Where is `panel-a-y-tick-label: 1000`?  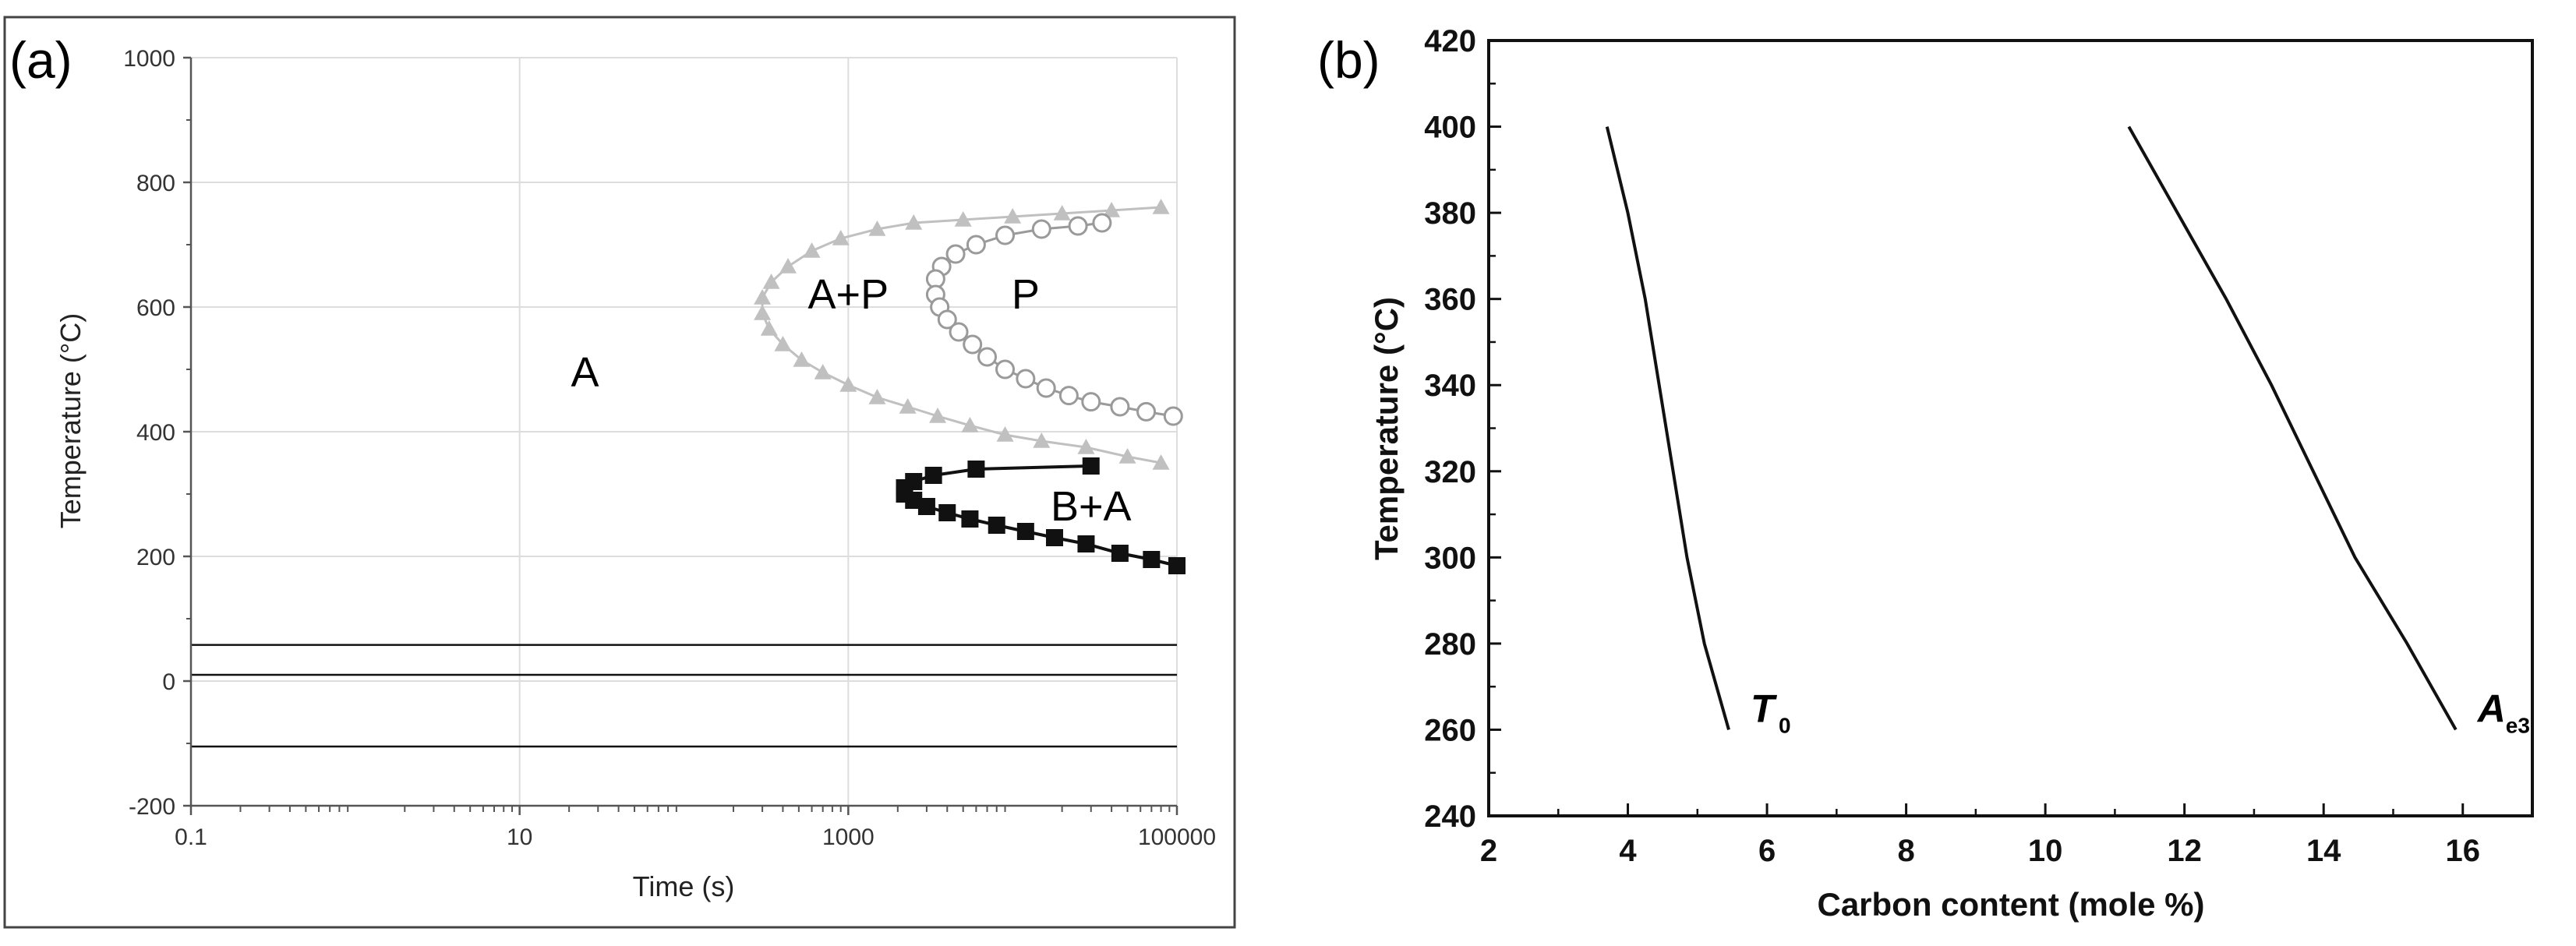
panel-a-y-tick-label: 1000 is located at coordinates (149, 59).